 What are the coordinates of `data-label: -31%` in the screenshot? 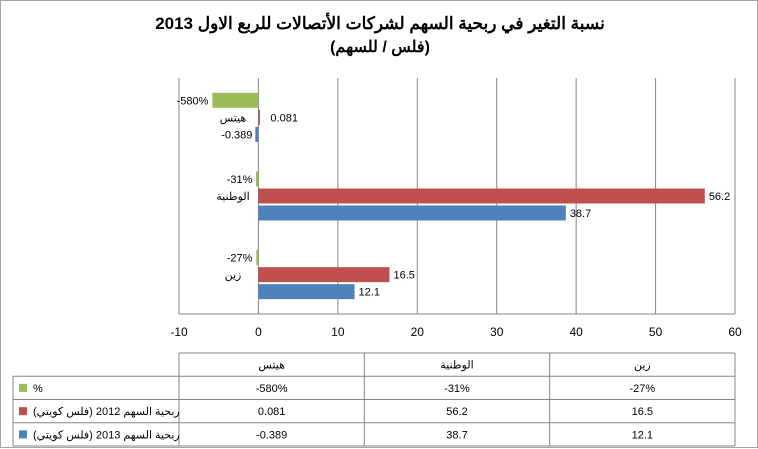 It's located at (240, 180).